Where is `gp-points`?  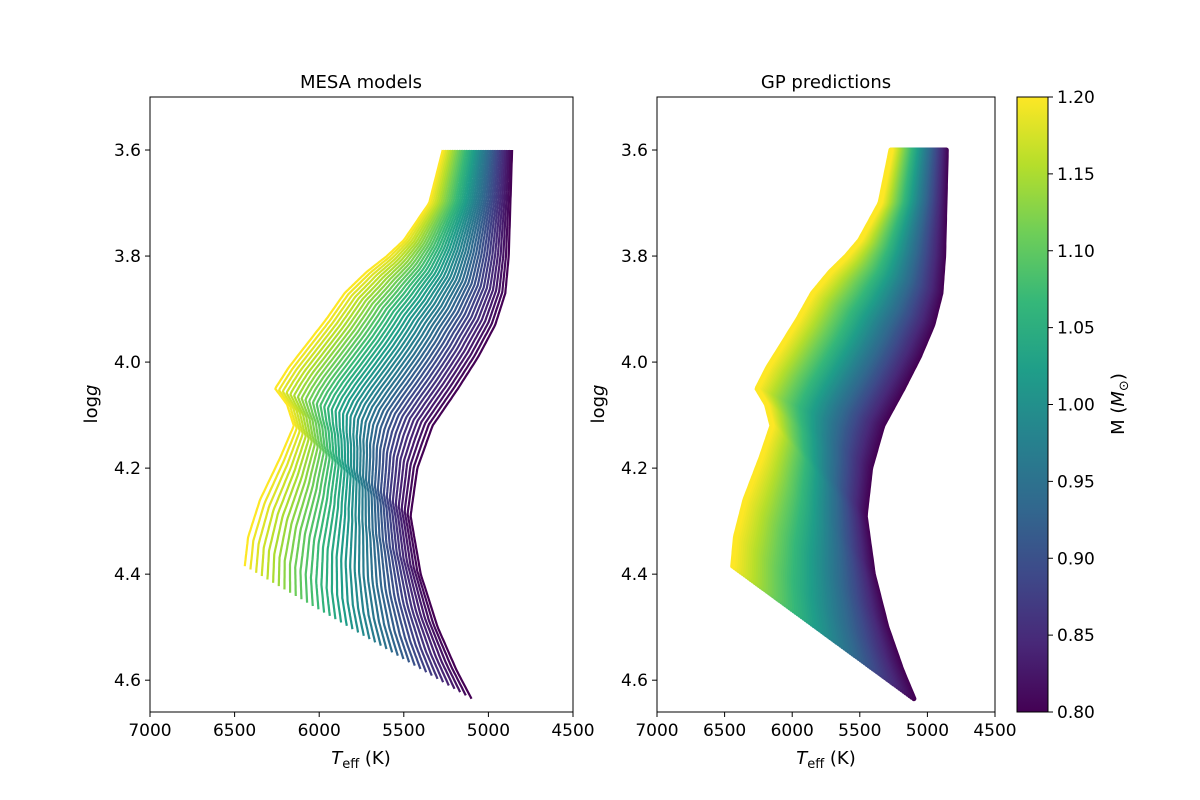 gp-points is located at coordinates (839, 424).